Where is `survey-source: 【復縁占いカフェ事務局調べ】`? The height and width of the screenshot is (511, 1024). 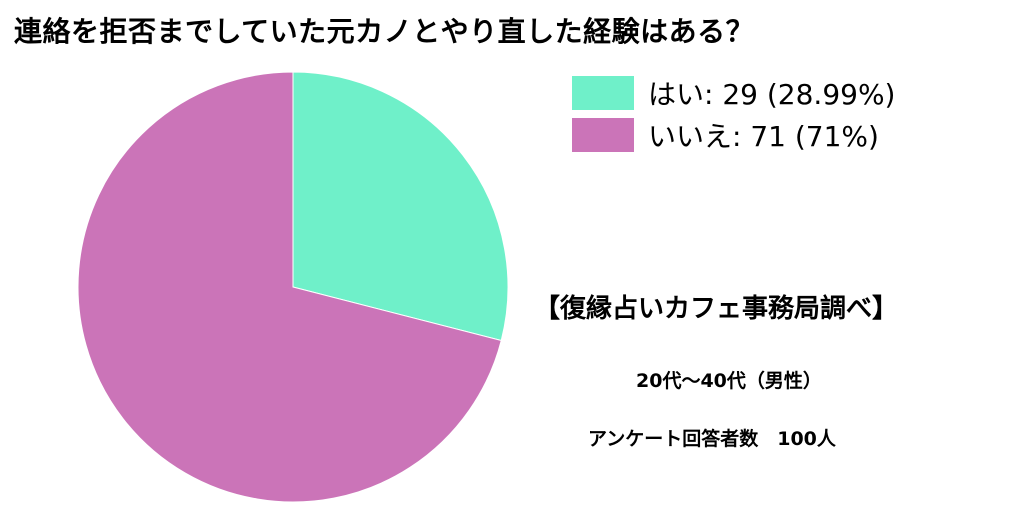 survey-source: 【復縁占いカフェ事務局調べ】 is located at coordinates (716, 309).